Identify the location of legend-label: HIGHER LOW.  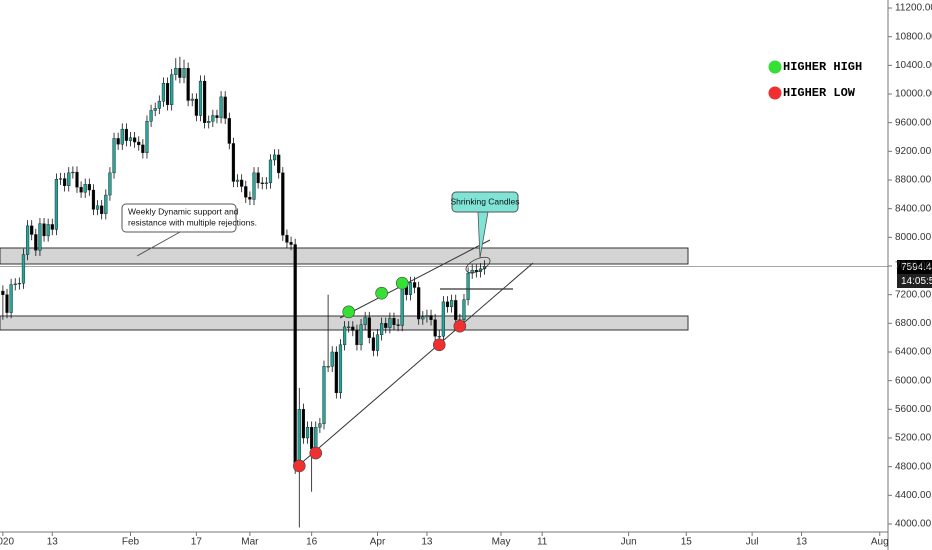
(819, 93).